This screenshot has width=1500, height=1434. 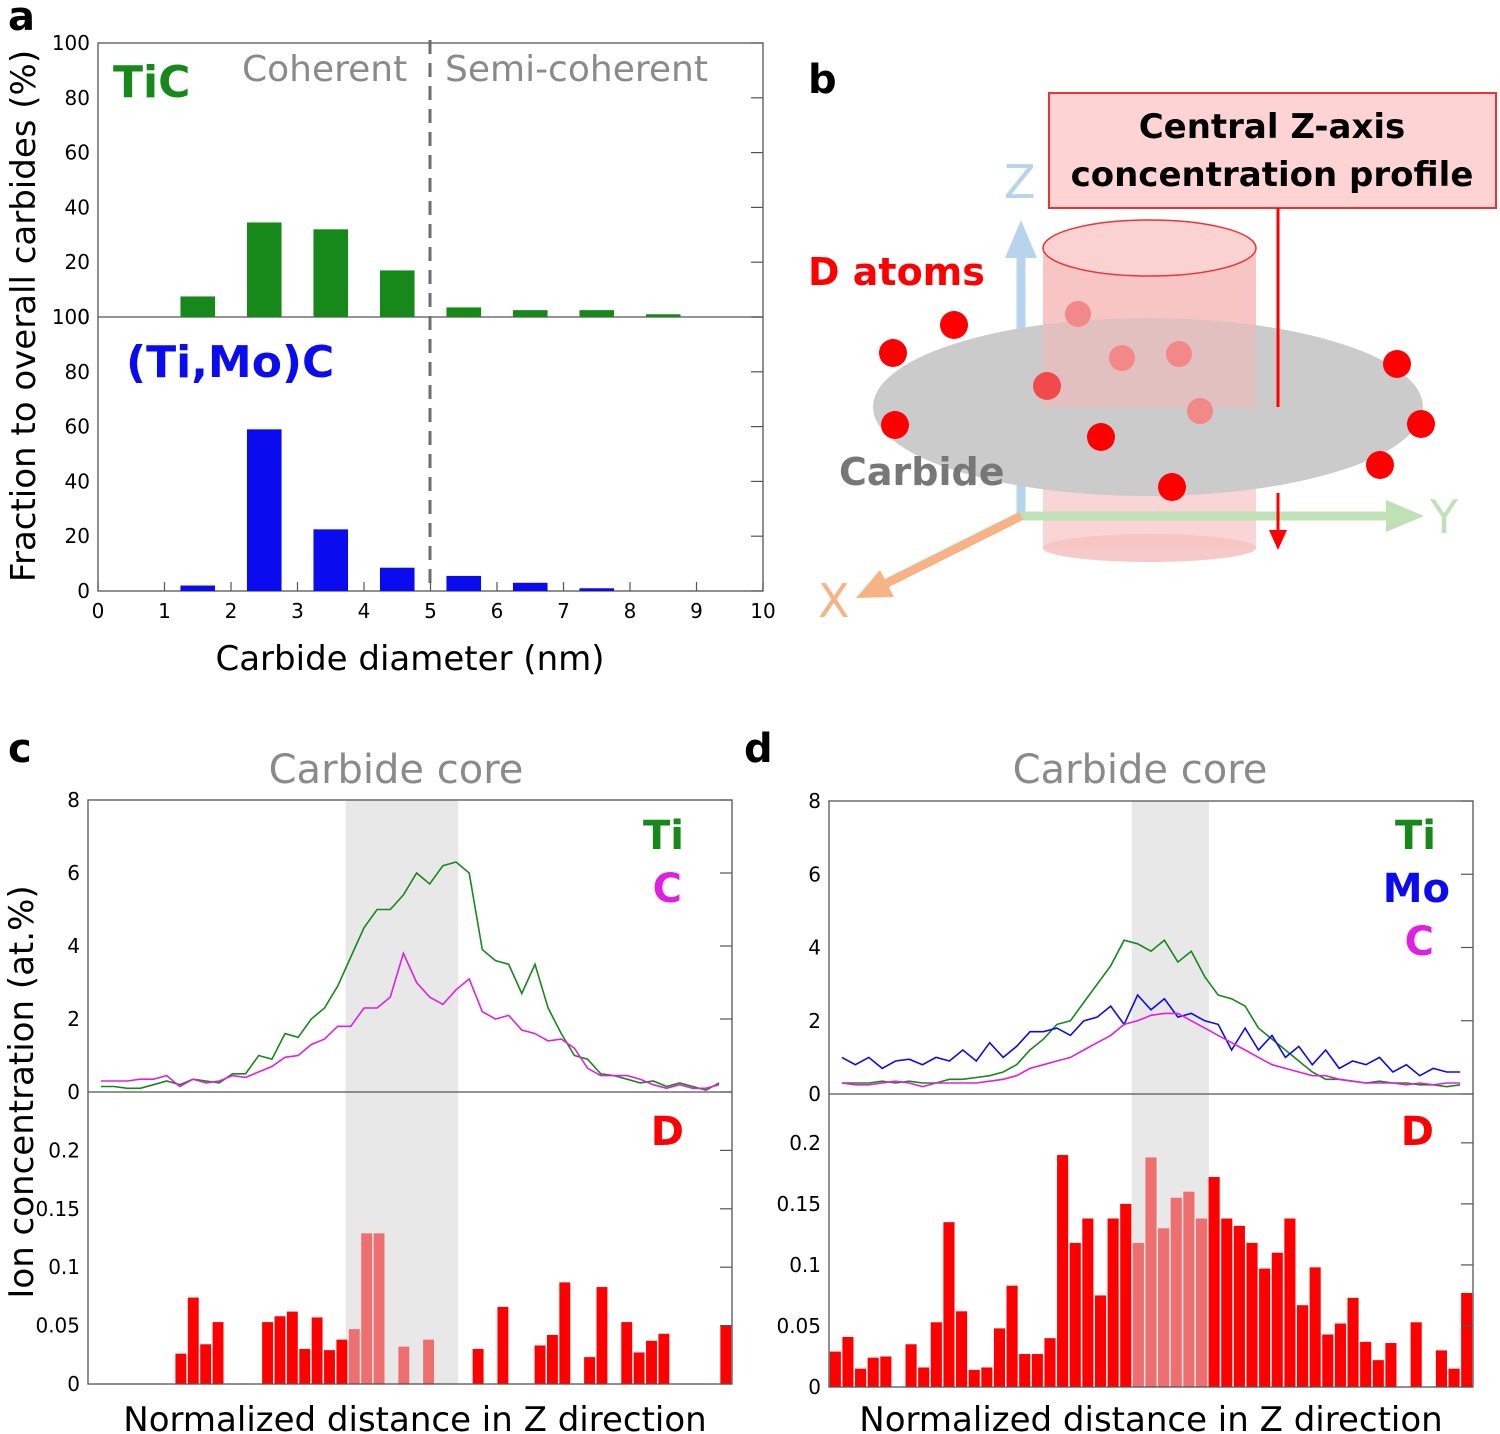 What do you see at coordinates (875, 584) in the screenshot?
I see `x-axis-arrowhead` at bounding box center [875, 584].